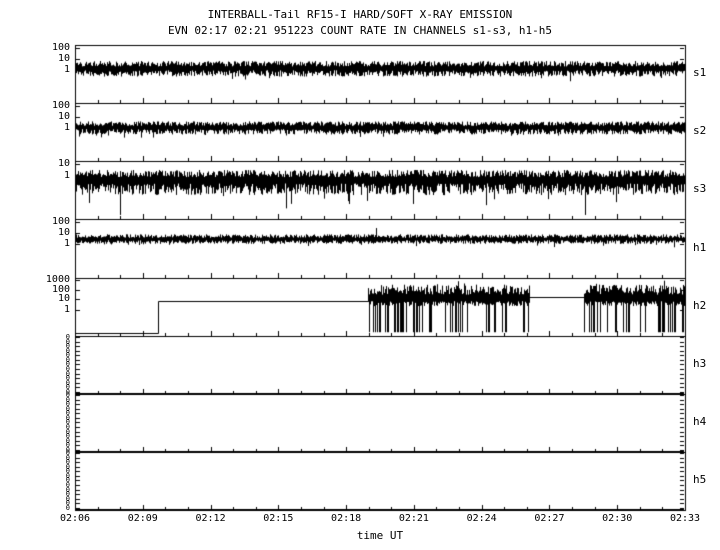 Image resolution: width=720 pixels, height=550 pixels. I want to click on channel-label-h5: h5, so click(700, 479).